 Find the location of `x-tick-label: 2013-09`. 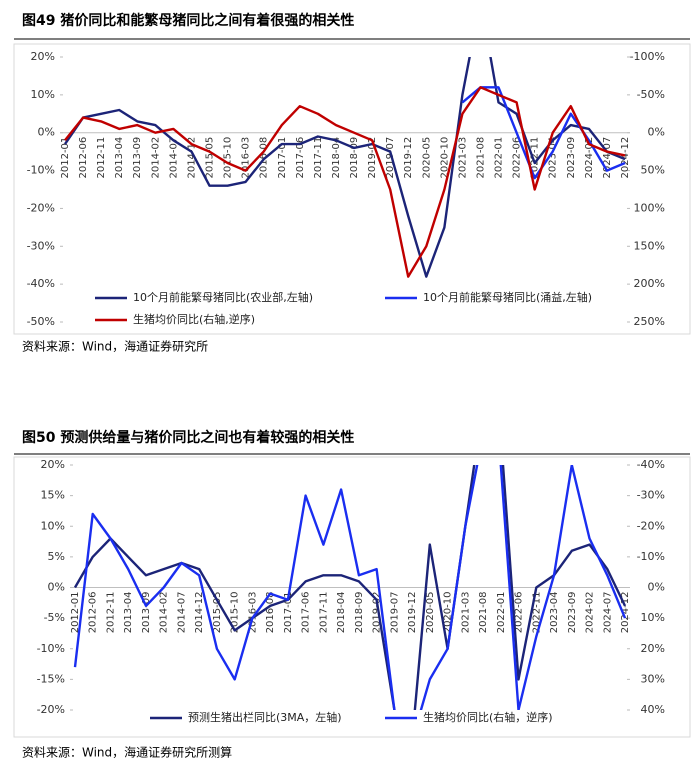

x-tick-label: 2013-09 is located at coordinates (146, 613).